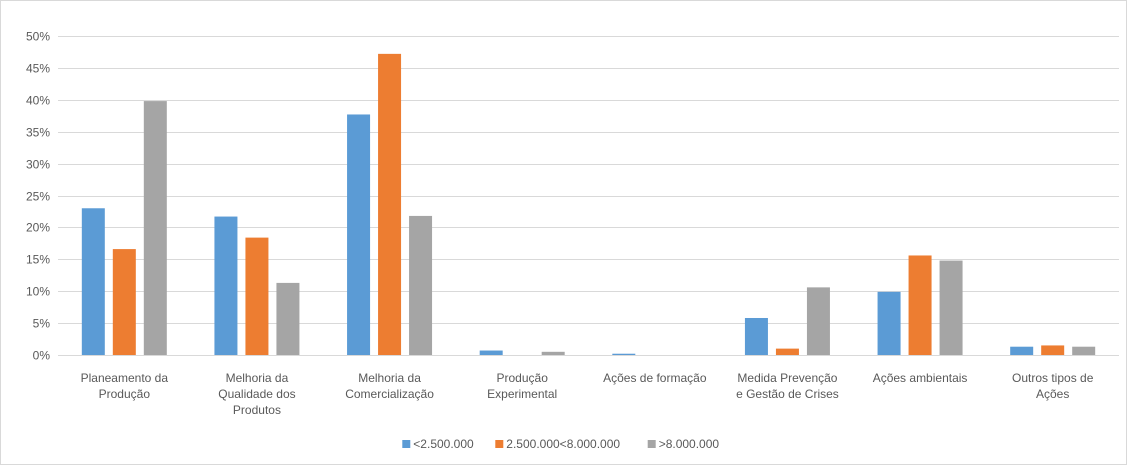 The height and width of the screenshot is (466, 1128). What do you see at coordinates (563, 444) in the screenshot?
I see `legend-label: 2.500.000<8.000.000` at bounding box center [563, 444].